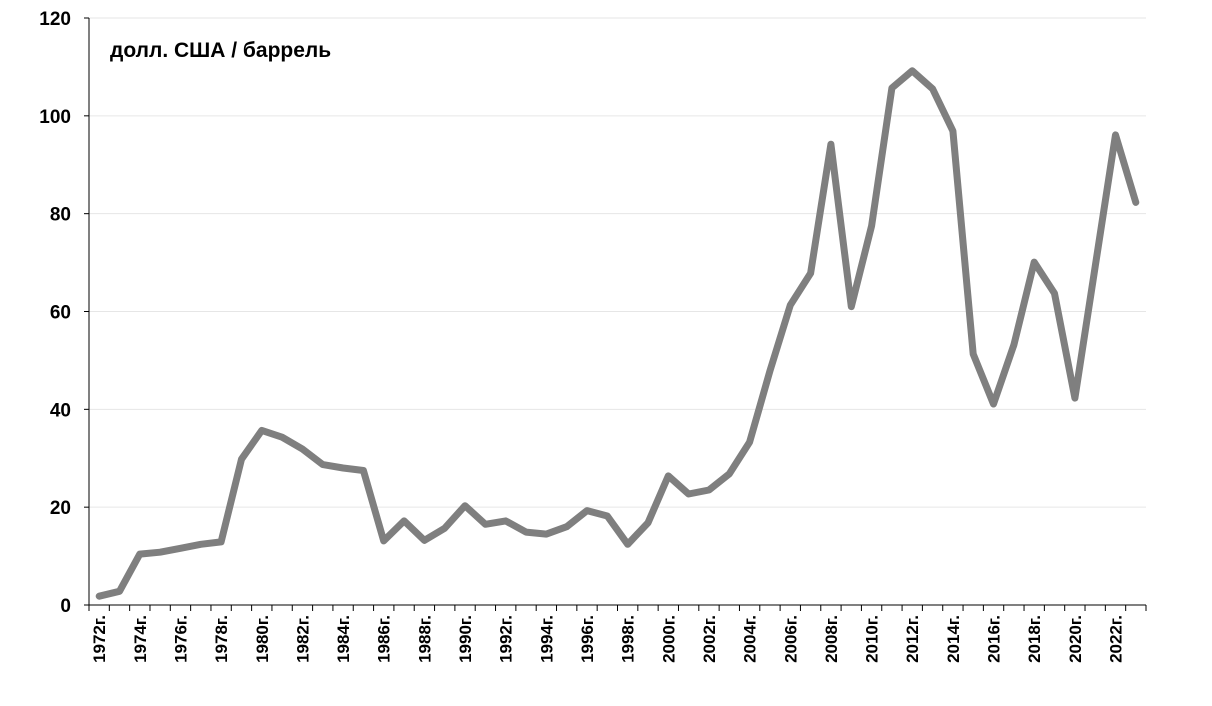  Describe the element at coordinates (546, 639) in the screenshot. I see `x-tick-label: 1994г.` at that location.